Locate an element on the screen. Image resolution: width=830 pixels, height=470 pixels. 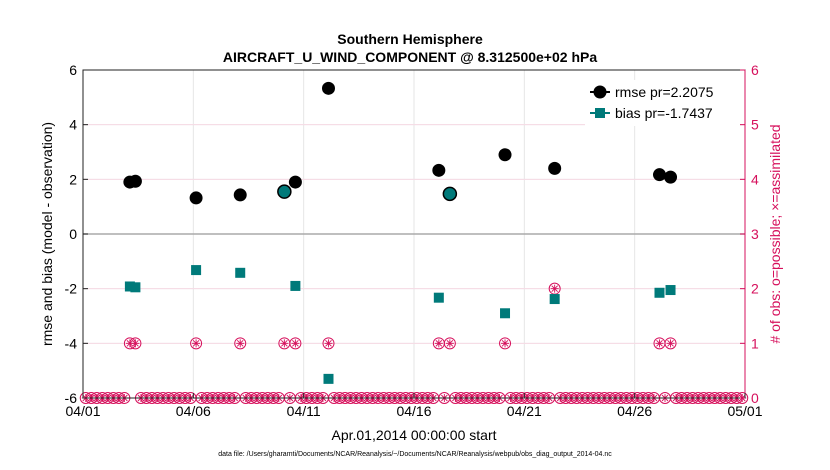
x-tick-label: 04/01 is located at coordinates (82, 411).